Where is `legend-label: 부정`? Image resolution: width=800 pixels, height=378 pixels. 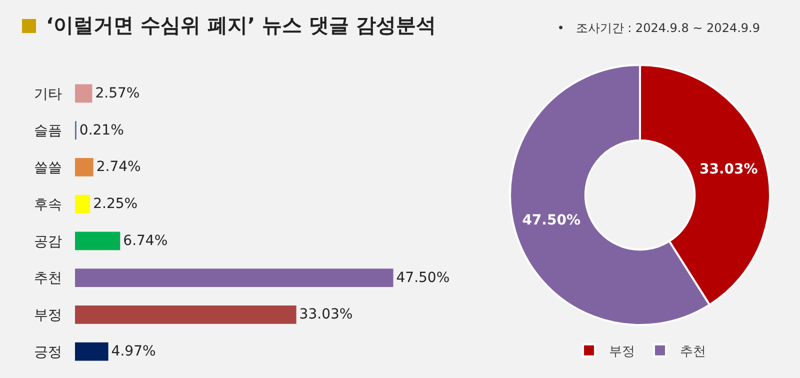 legend-label: 부정 is located at coordinates (622, 352).